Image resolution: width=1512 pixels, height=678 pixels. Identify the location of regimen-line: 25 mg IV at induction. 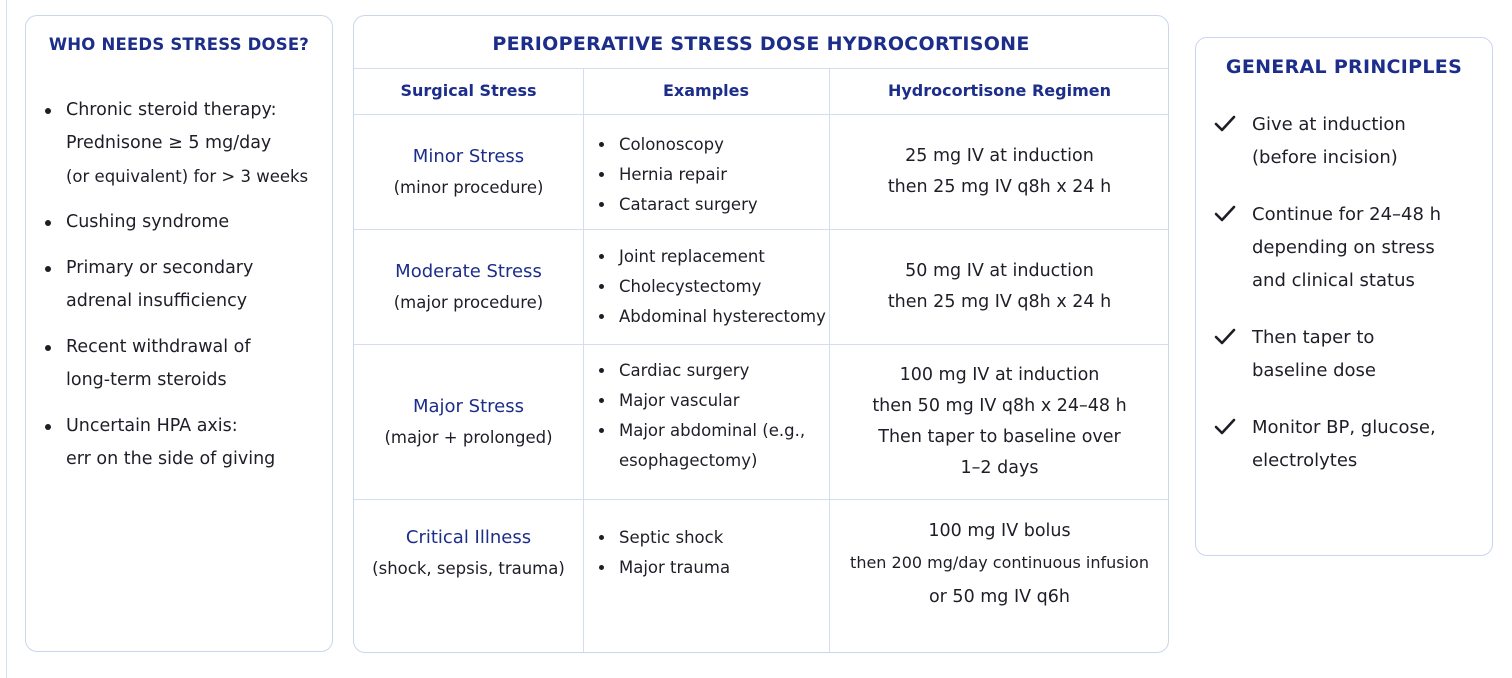
(999, 155).